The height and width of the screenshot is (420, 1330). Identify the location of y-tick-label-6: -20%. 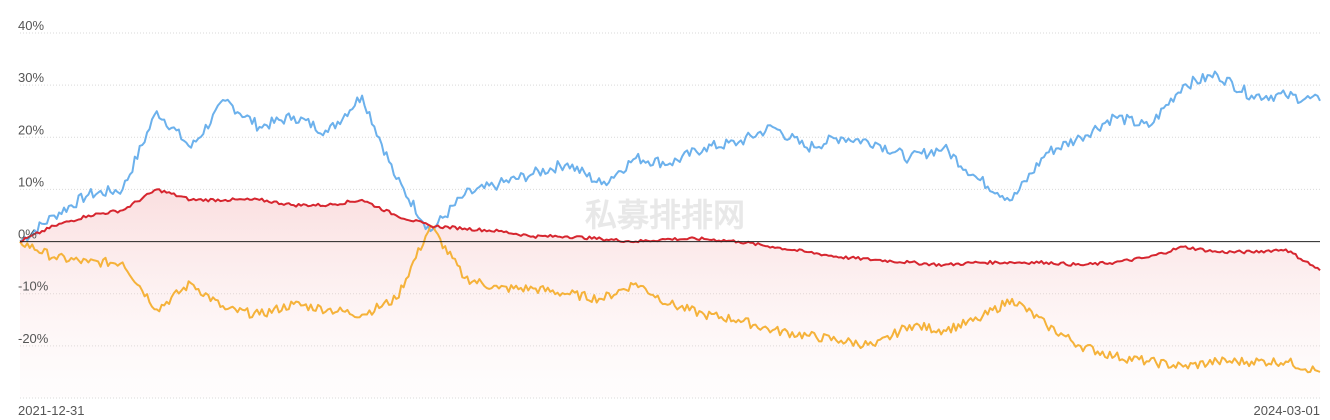
(33, 338).